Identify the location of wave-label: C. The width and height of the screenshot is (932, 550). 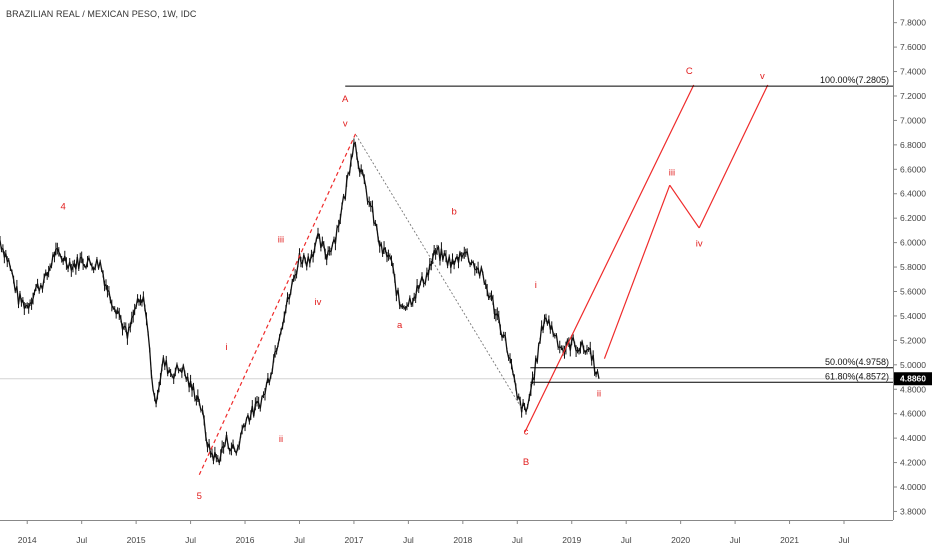
(689, 71).